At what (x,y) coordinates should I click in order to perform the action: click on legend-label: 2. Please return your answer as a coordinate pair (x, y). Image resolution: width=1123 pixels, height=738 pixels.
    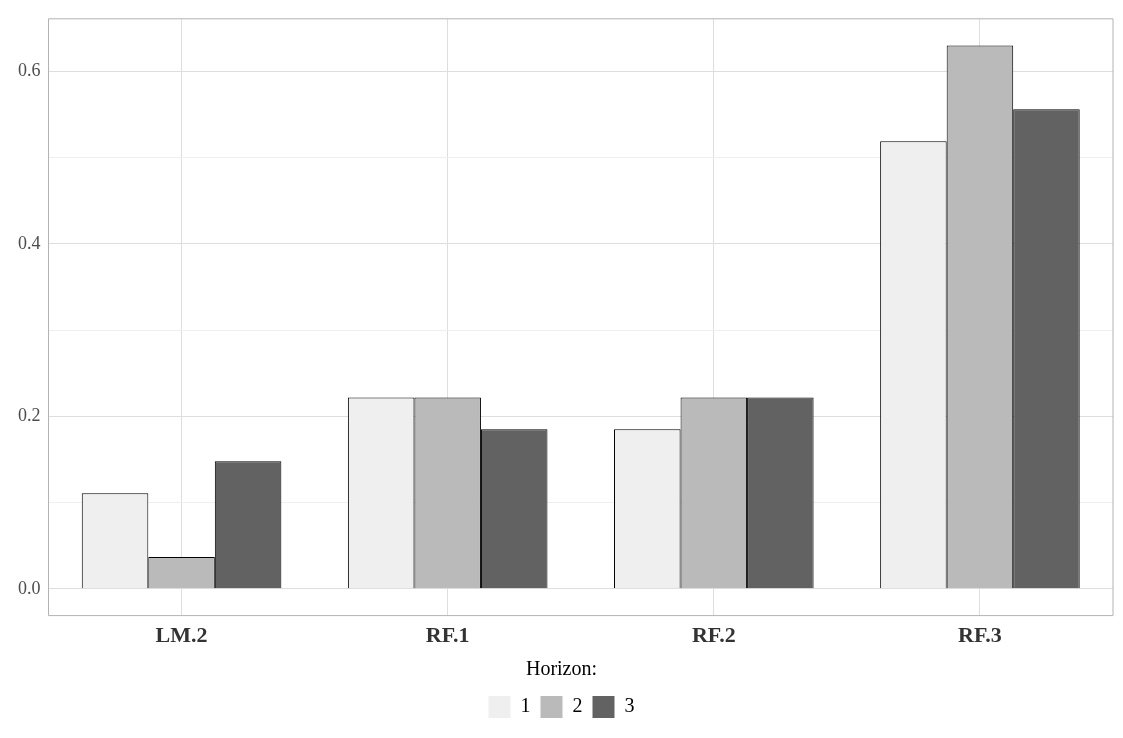
    Looking at the image, I should click on (577, 705).